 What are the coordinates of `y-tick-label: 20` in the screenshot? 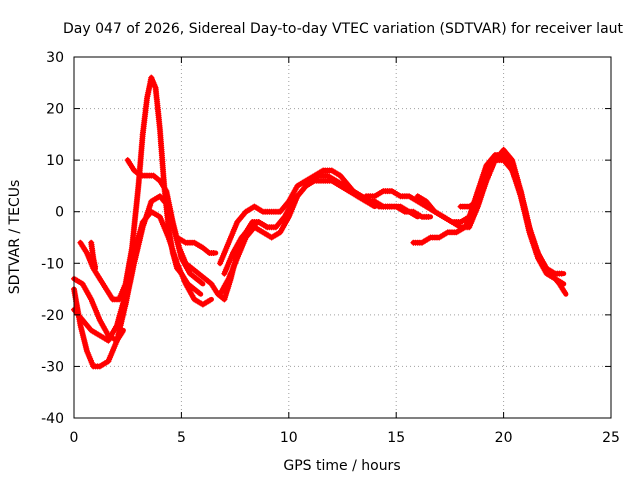 It's located at (55, 110).